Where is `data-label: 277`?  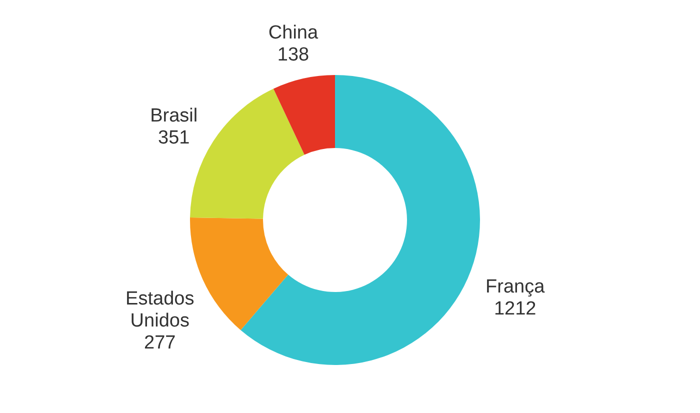
data-label: 277 is located at coordinates (160, 343).